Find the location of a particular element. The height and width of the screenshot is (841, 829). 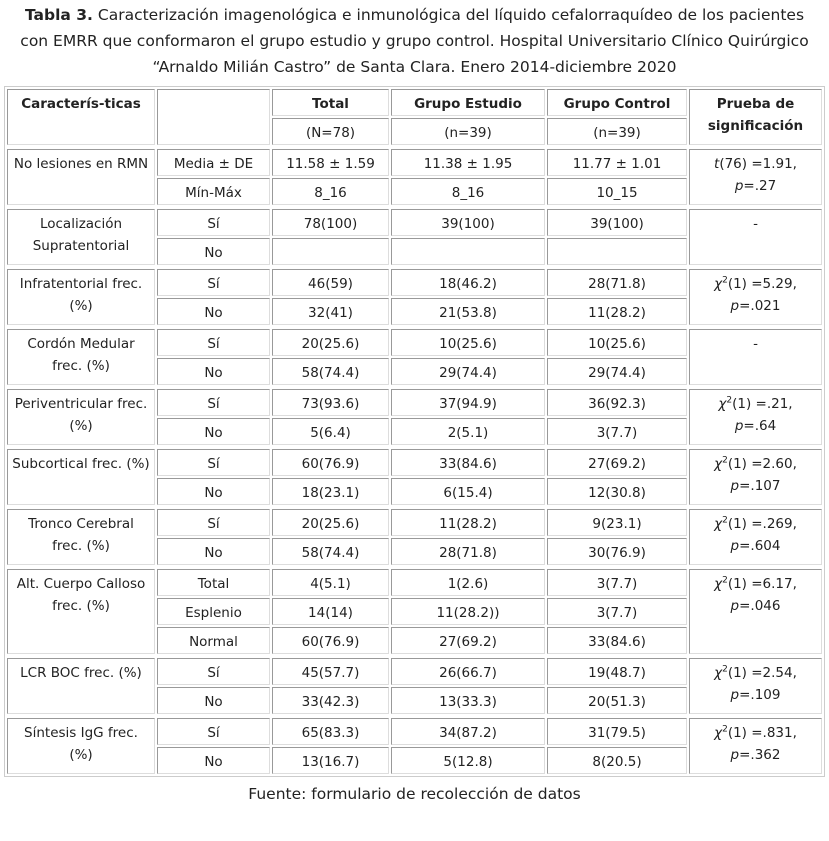

estudio-value: 28(71.8) is located at coordinates (468, 551).